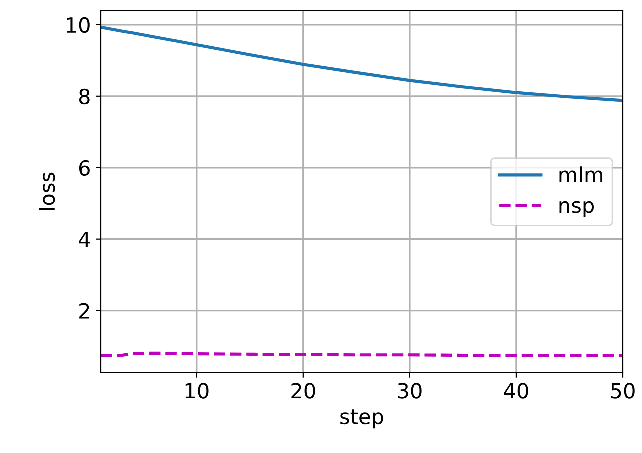 This screenshot has width=642, height=453. Describe the element at coordinates (362, 64) in the screenshot. I see `line-series` at that location.